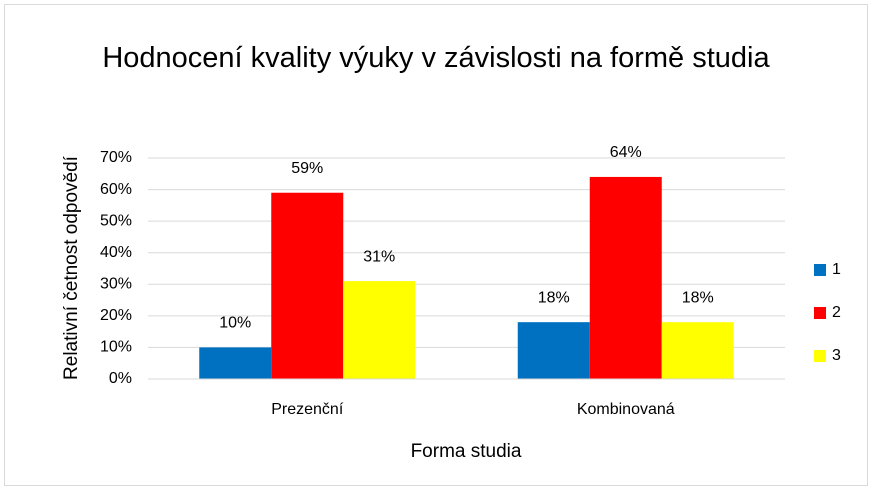 This screenshot has height=490, width=872. What do you see at coordinates (116, 220) in the screenshot?
I see `y-tick-label: 50%` at bounding box center [116, 220].